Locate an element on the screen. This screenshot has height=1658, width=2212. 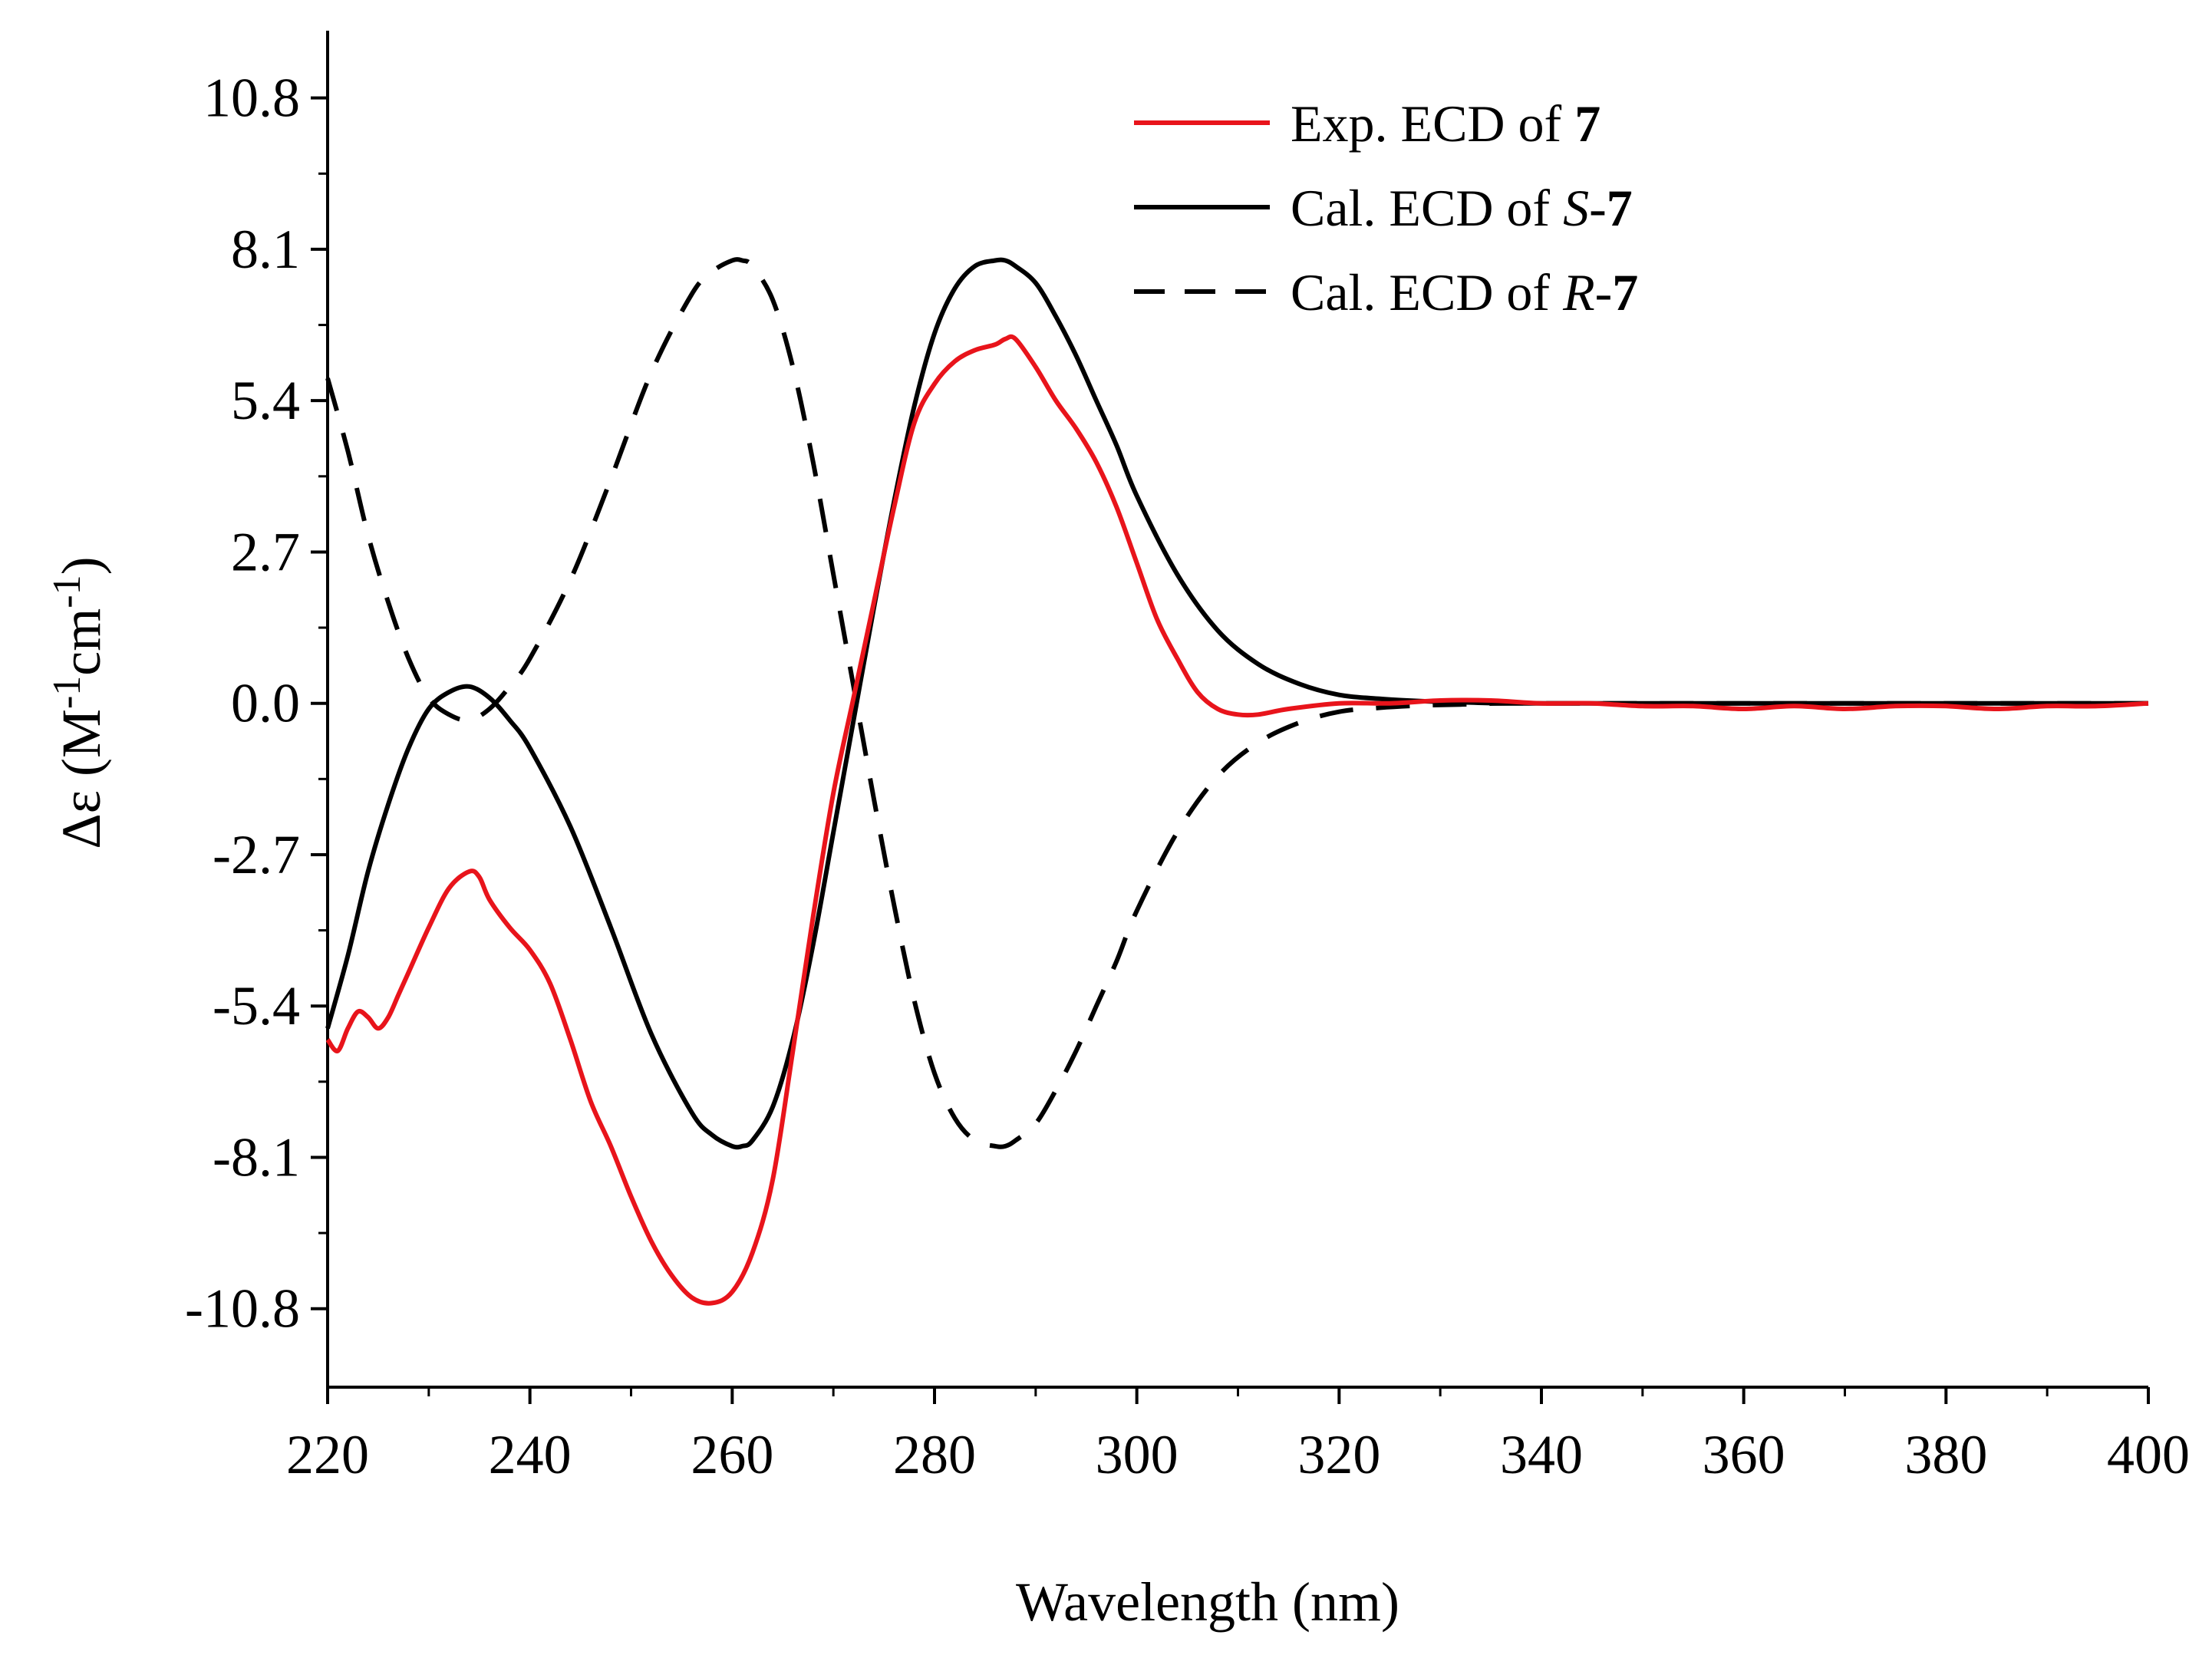
y-tick-label: -2.7 is located at coordinates (256, 854).